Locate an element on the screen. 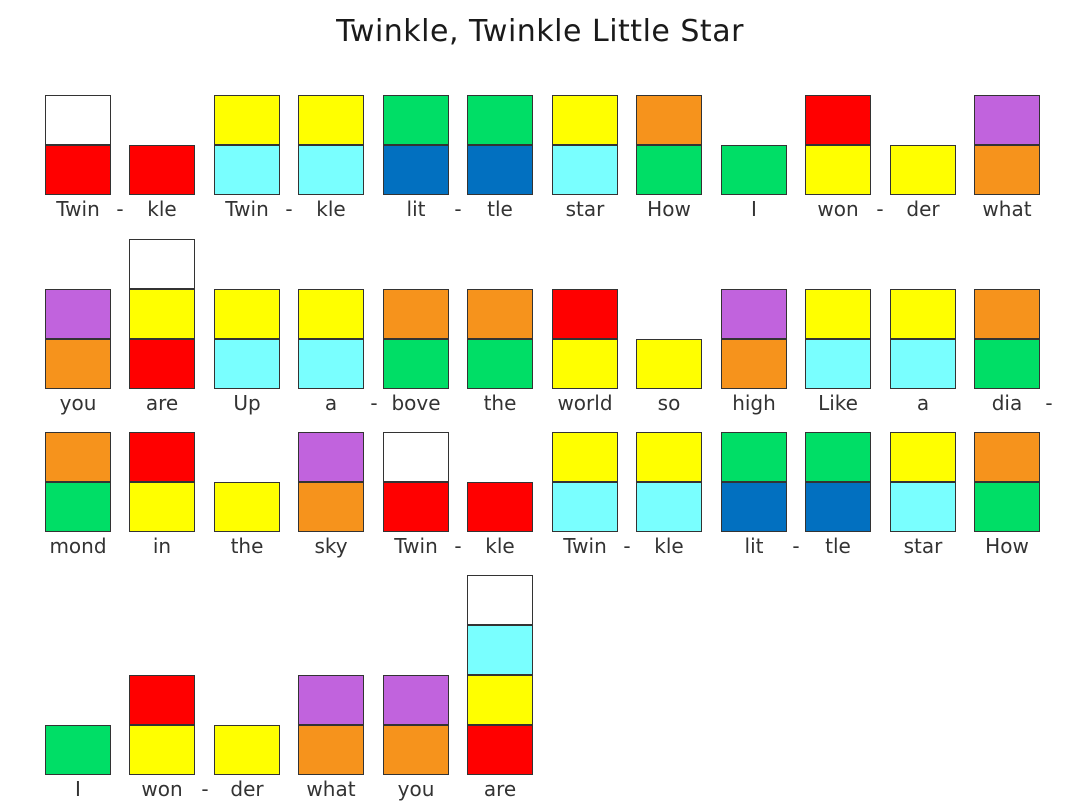 This screenshot has width=1080, height=812. syllable-label: in is located at coordinates (162, 546).